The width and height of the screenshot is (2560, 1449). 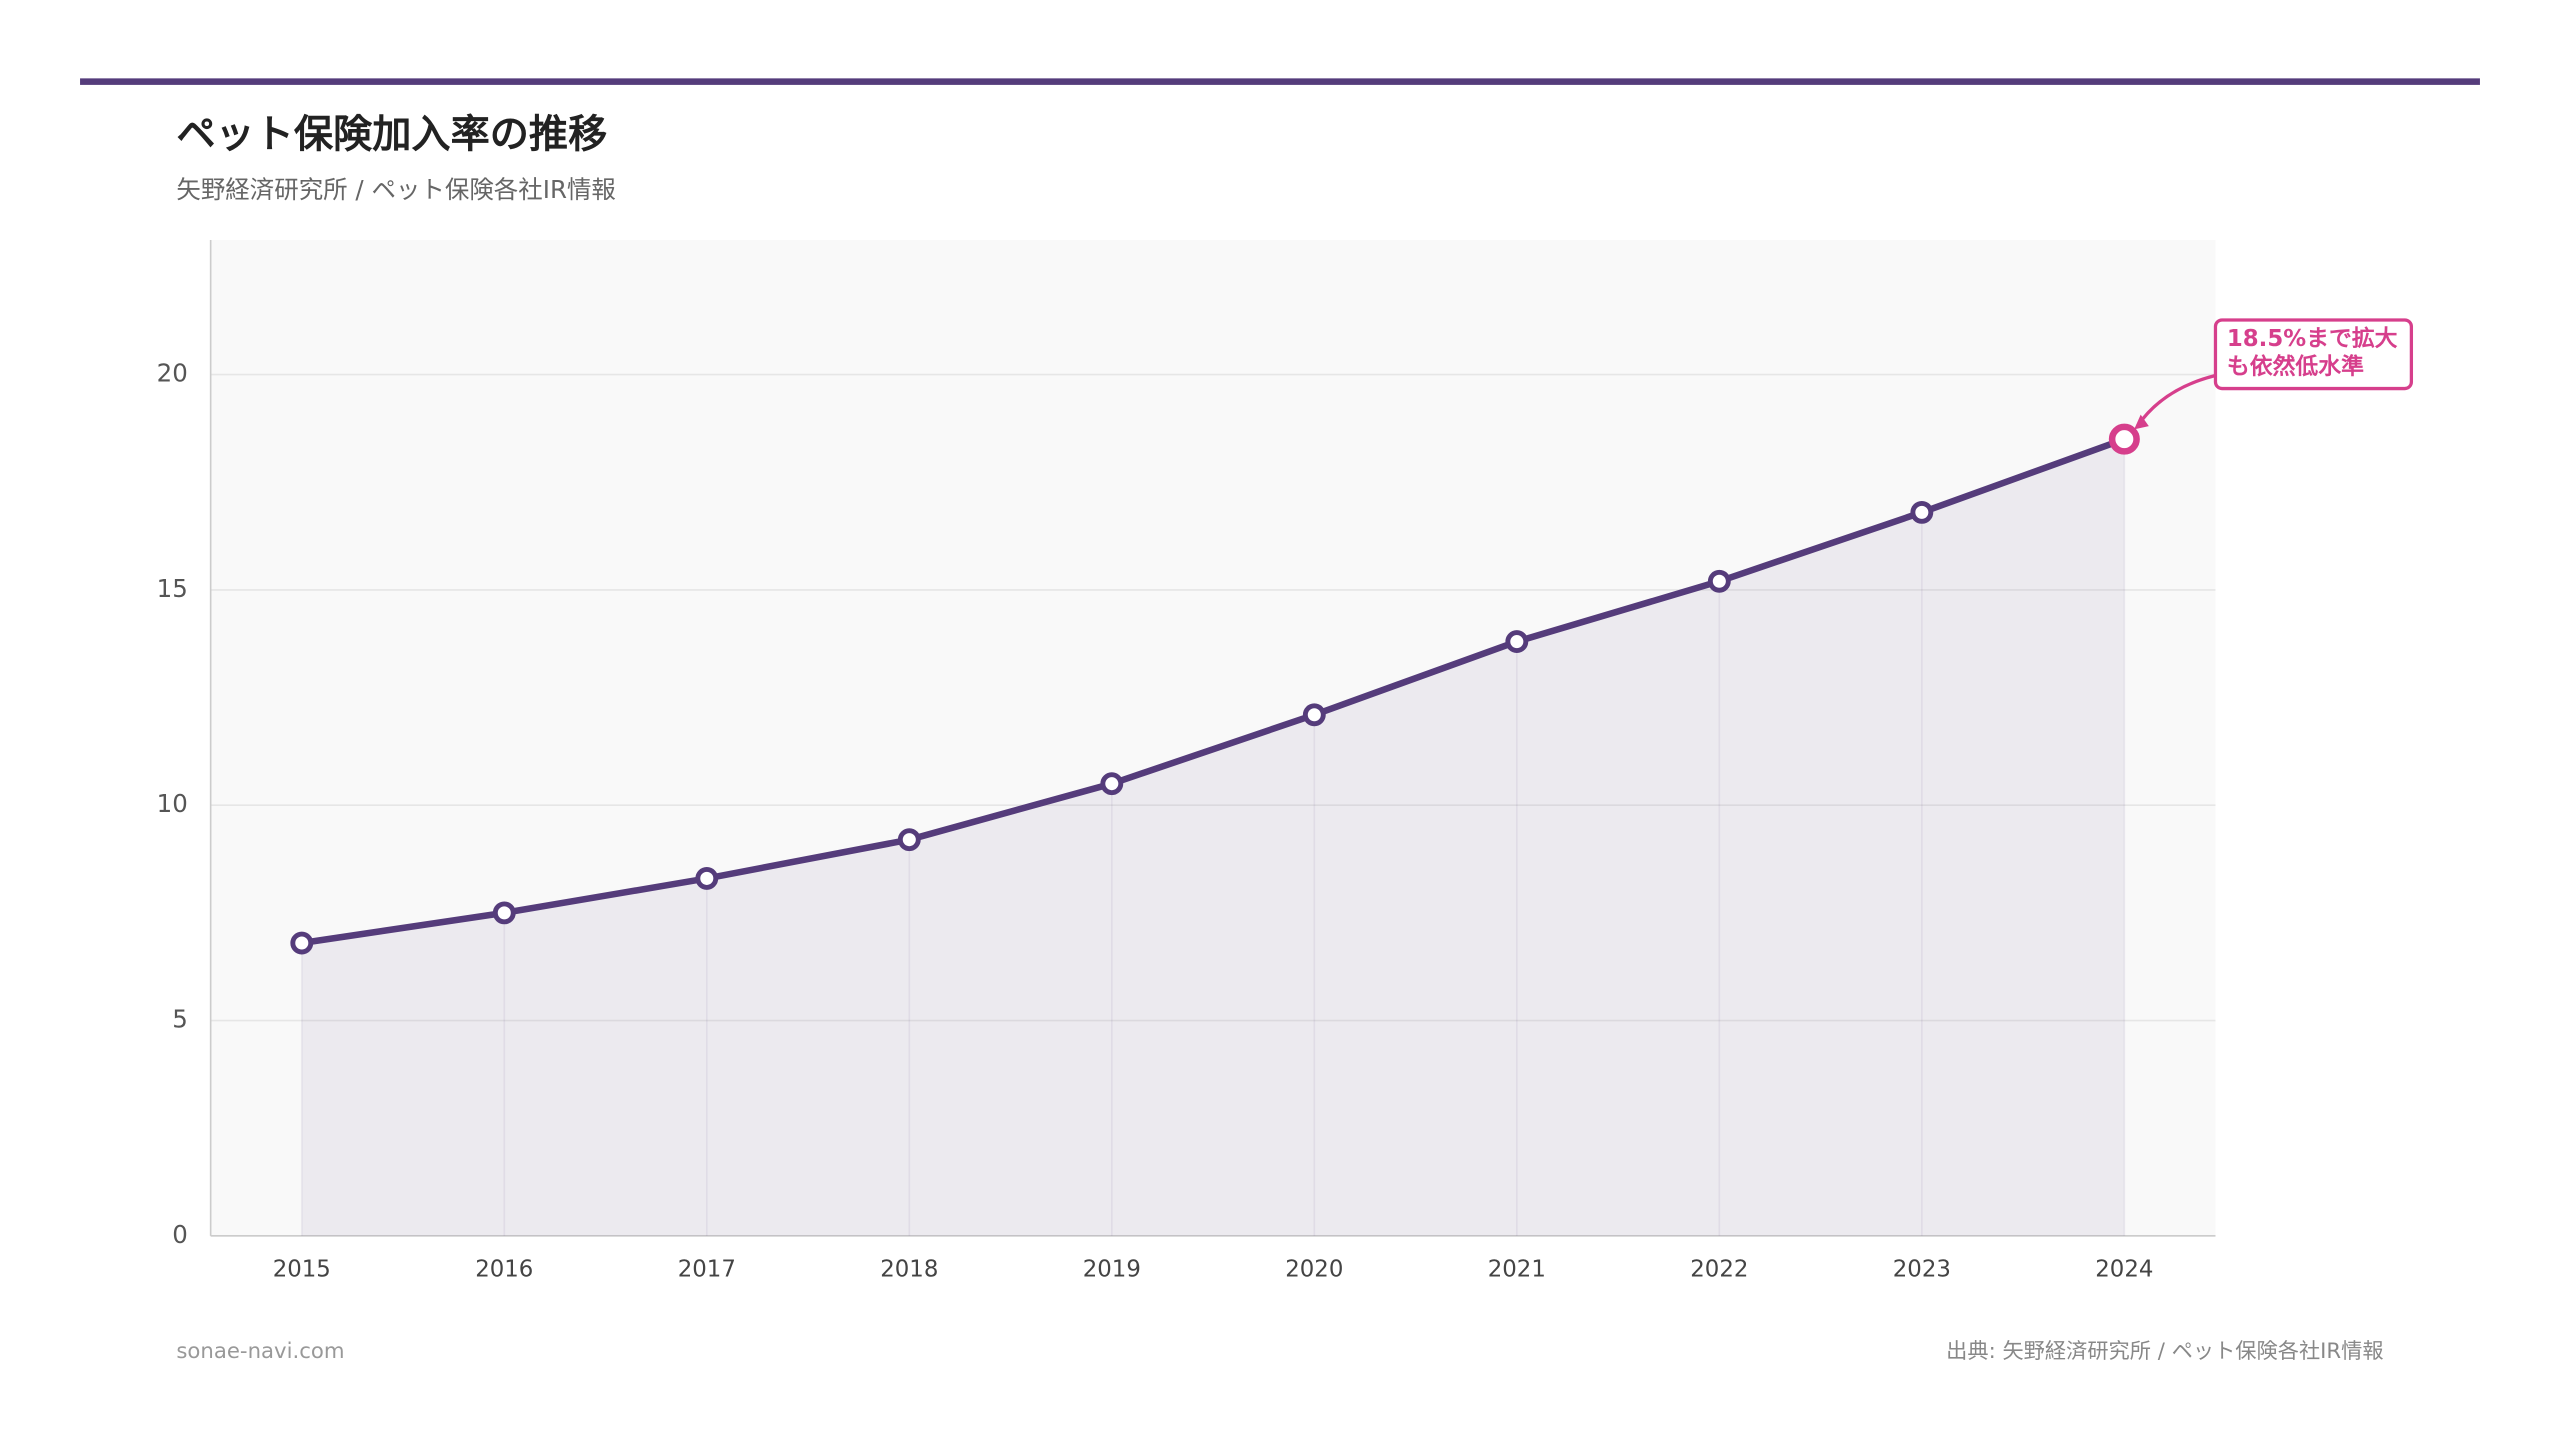 What do you see at coordinates (172, 373) in the screenshot?
I see `y-tick-label: 20` at bounding box center [172, 373].